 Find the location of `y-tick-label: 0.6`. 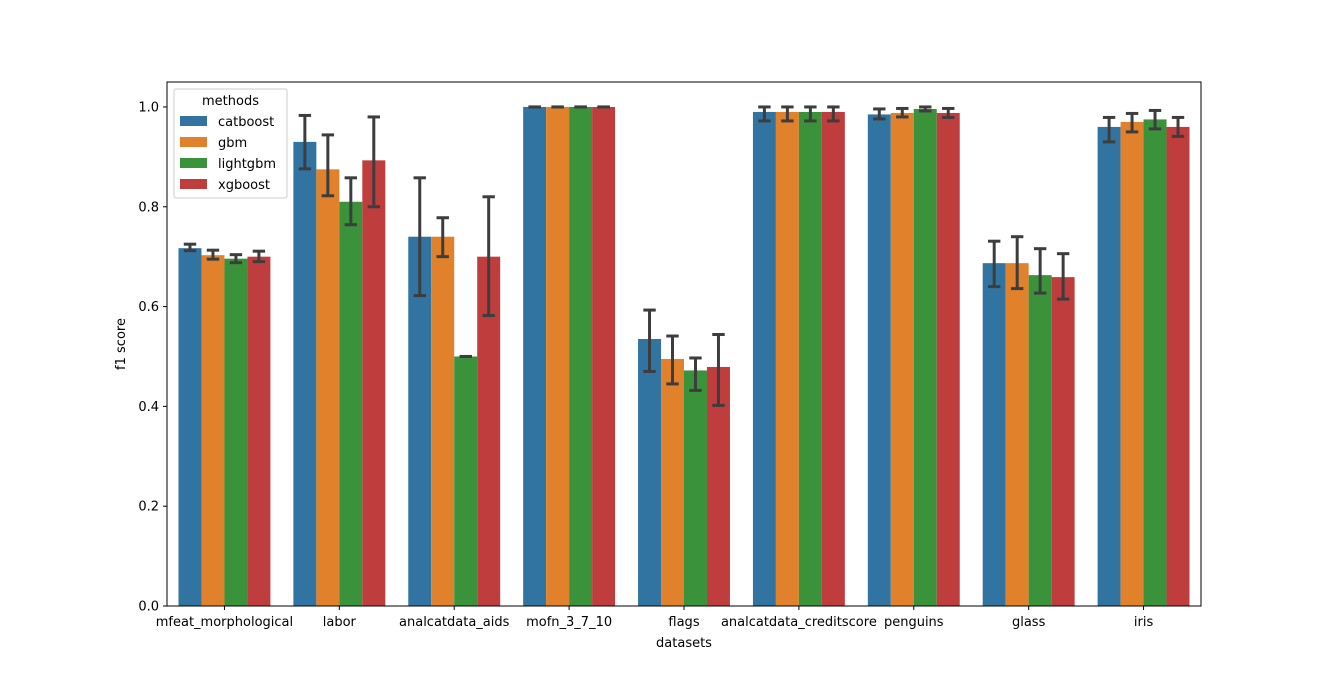

y-tick-label: 0.6 is located at coordinates (148, 307).